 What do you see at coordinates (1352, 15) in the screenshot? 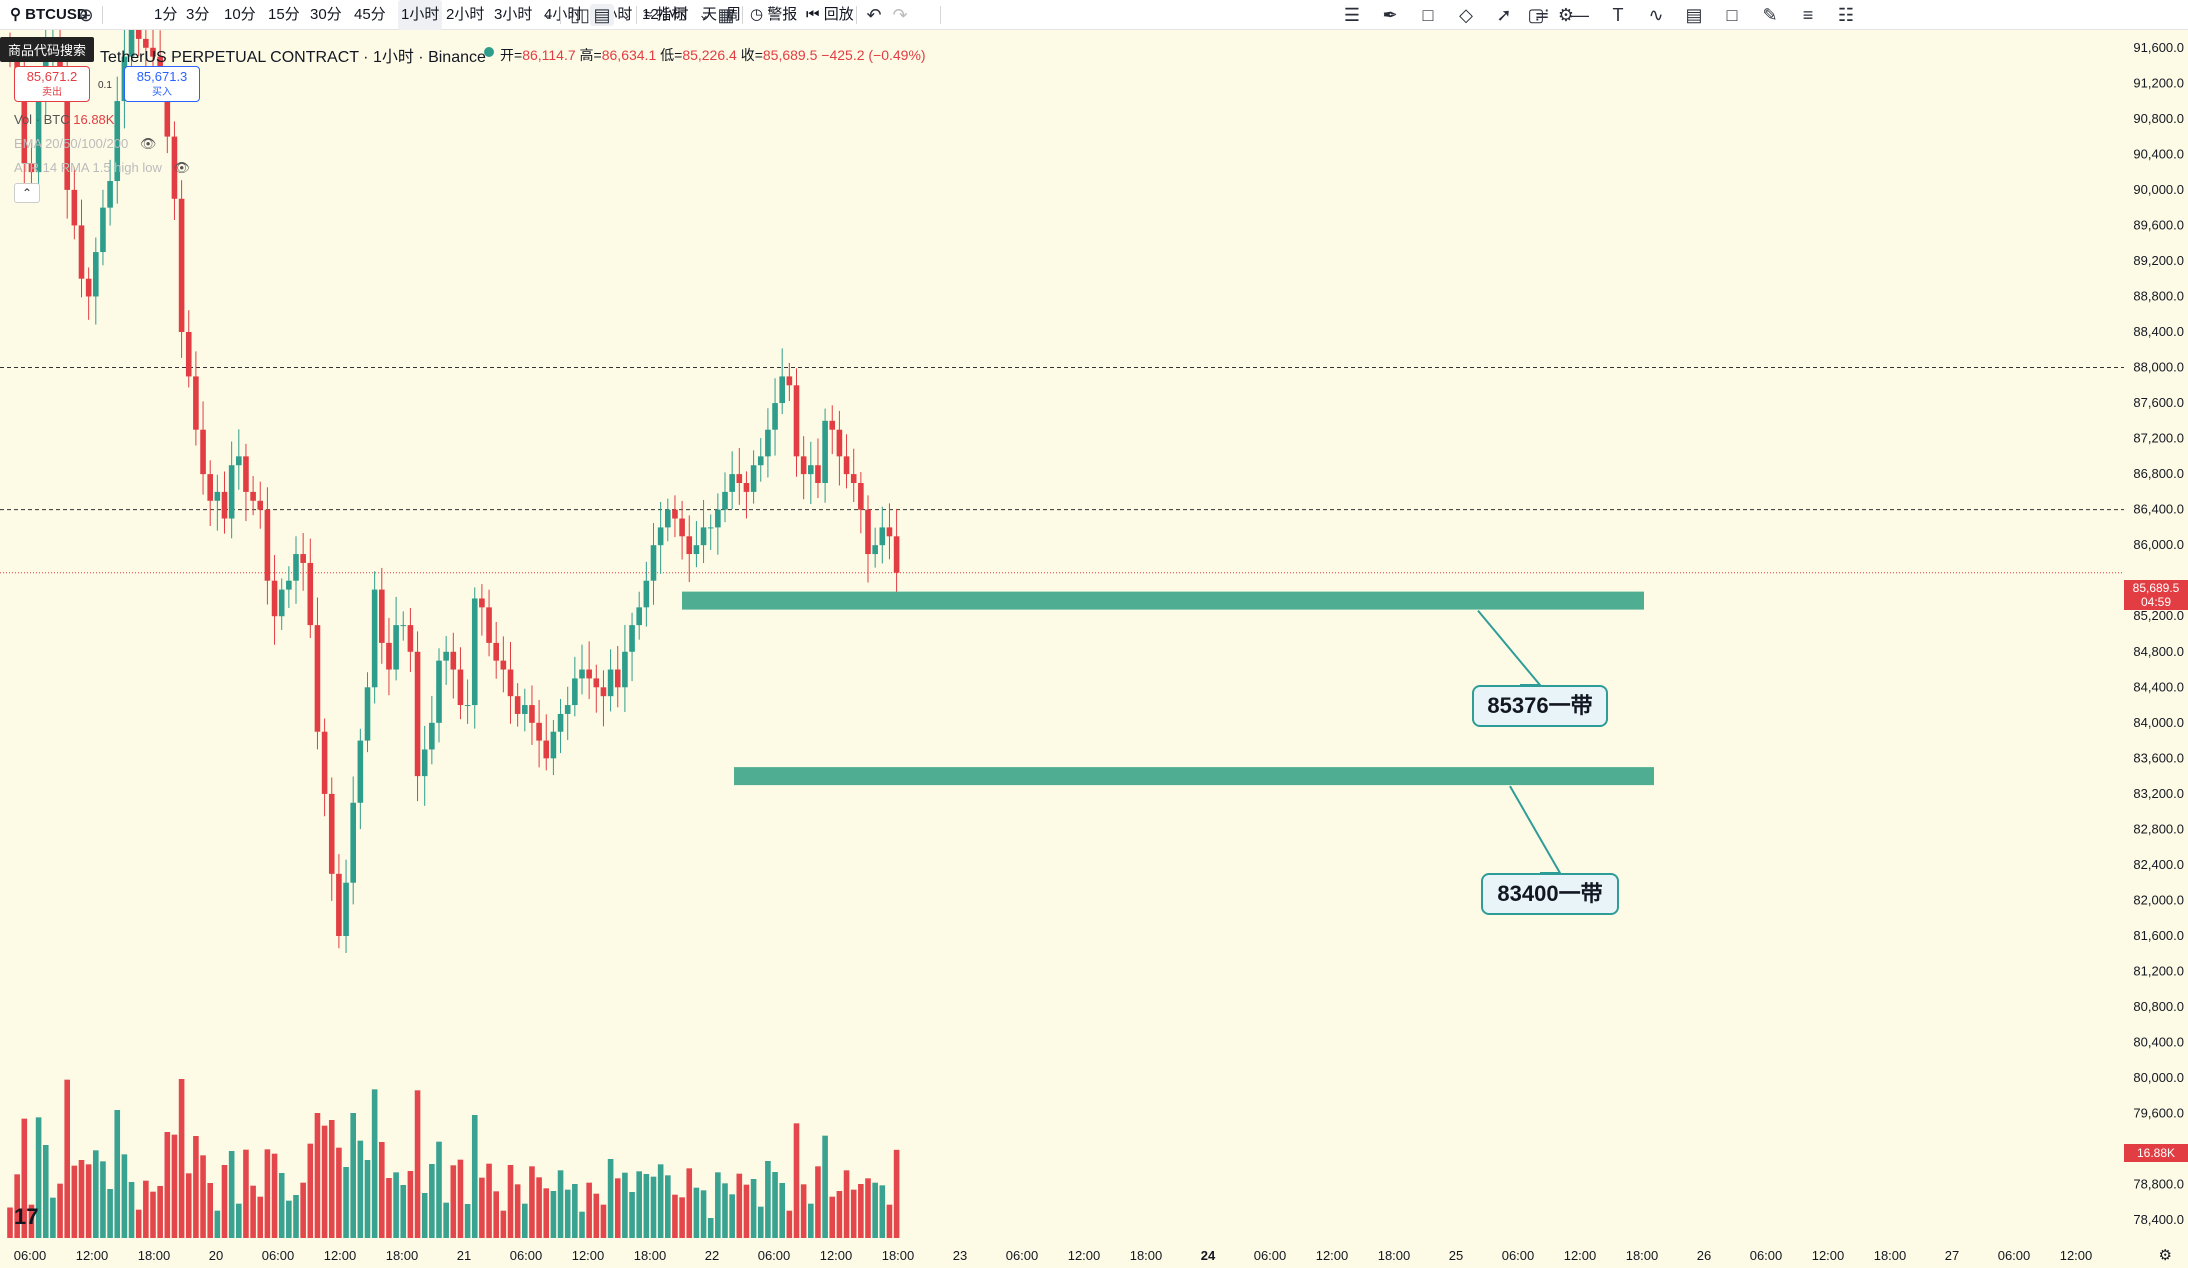
I see `horizontal-lines-icon: ☰` at bounding box center [1352, 15].